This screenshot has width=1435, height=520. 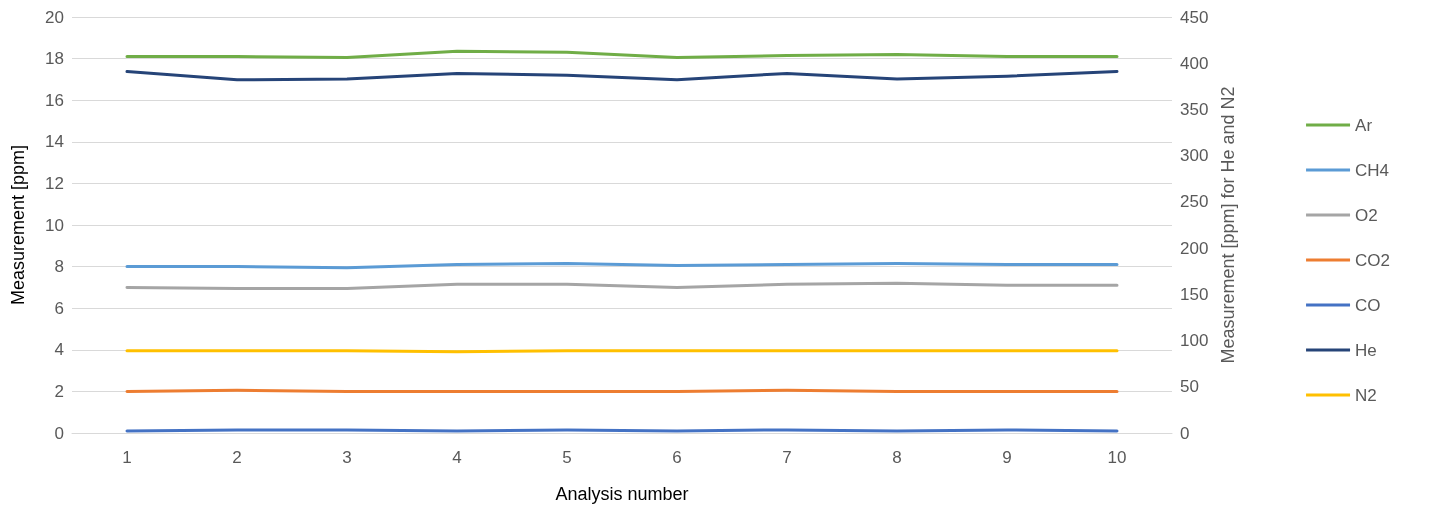 I want to click on y-tick-label: 4, so click(x=59, y=350).